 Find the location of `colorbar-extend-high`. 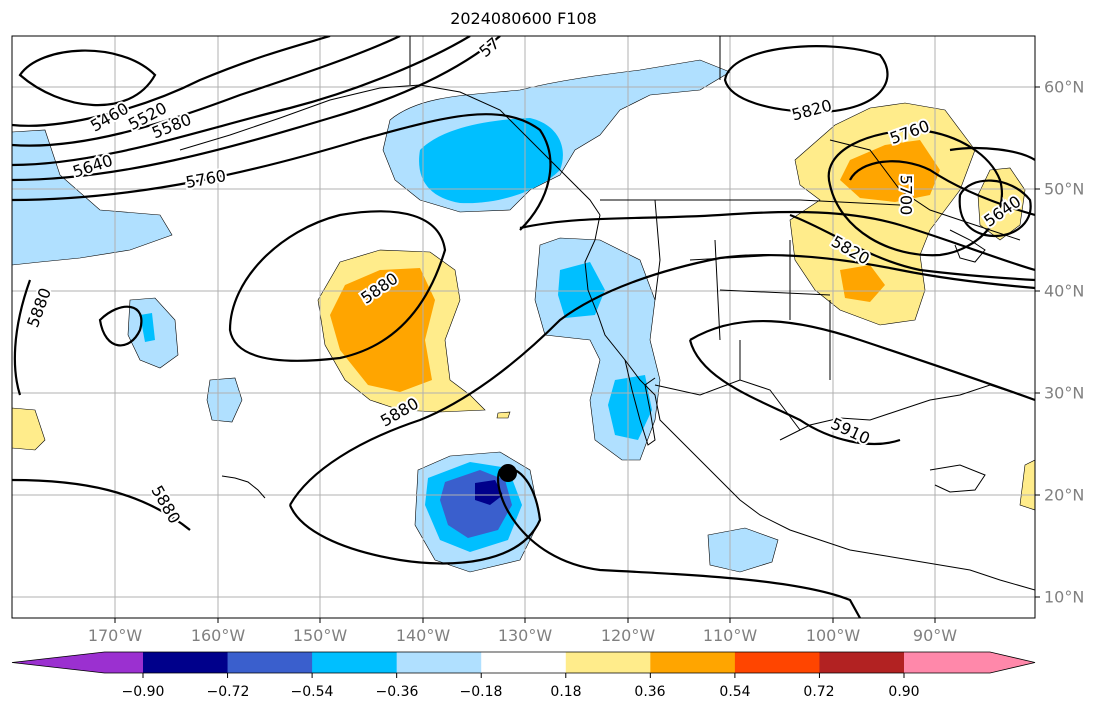

colorbar-extend-high is located at coordinates (1012, 662).